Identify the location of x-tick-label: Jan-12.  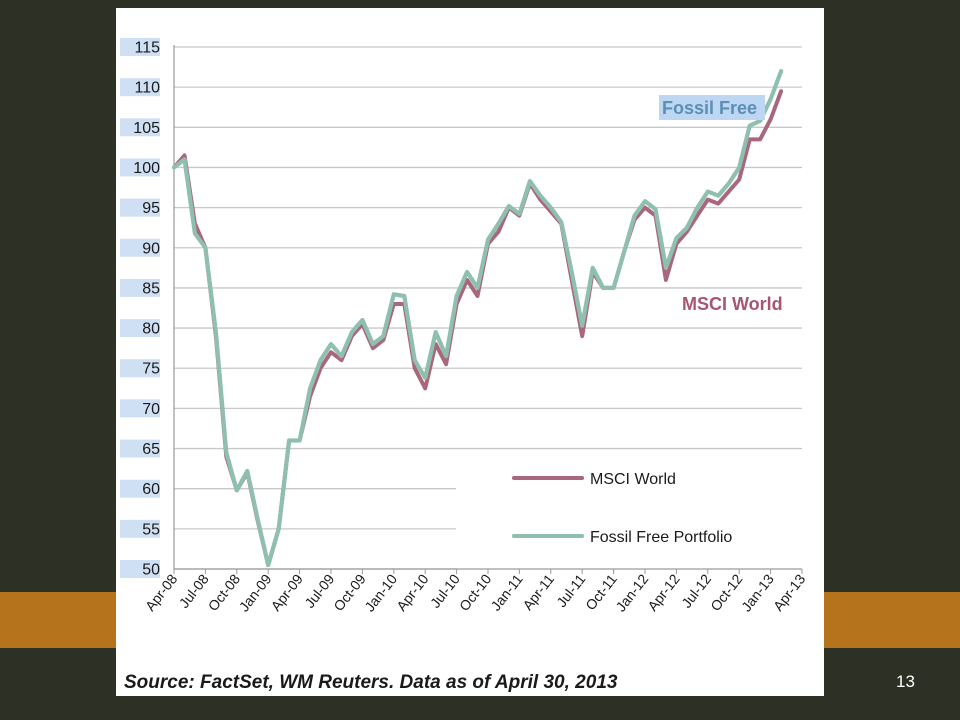
(631, 593).